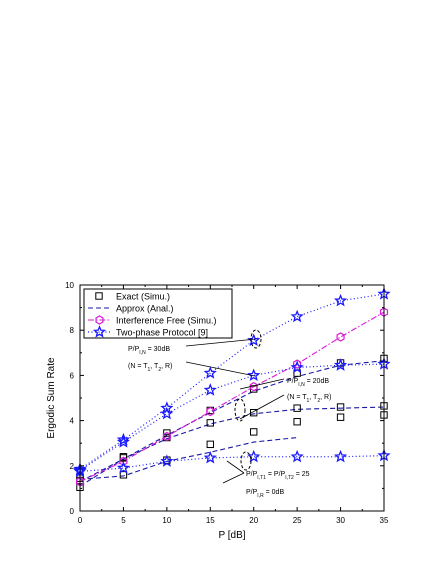  What do you see at coordinates (80, 520) in the screenshot?
I see `x-tick-label: 0` at bounding box center [80, 520].